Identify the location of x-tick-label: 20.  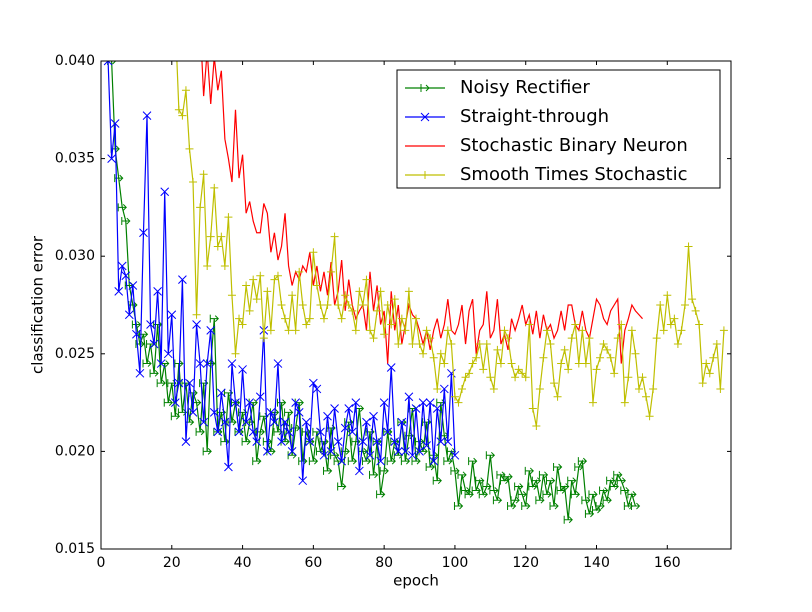
(172, 563).